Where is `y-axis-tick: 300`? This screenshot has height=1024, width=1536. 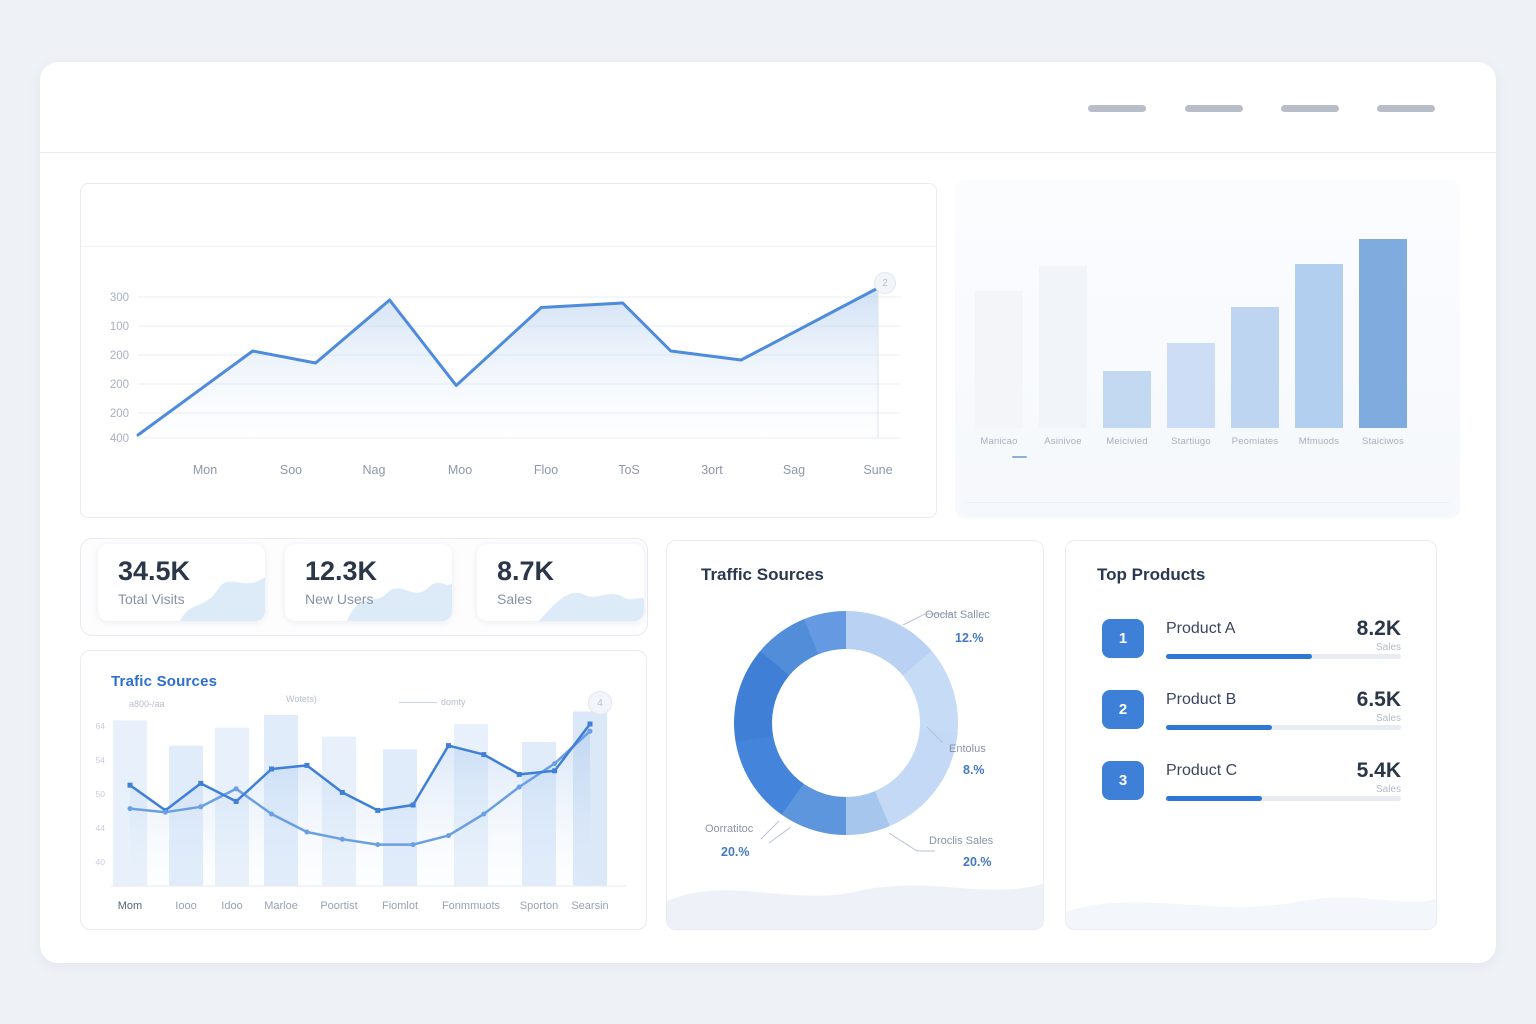
y-axis-tick: 300 is located at coordinates (119, 298).